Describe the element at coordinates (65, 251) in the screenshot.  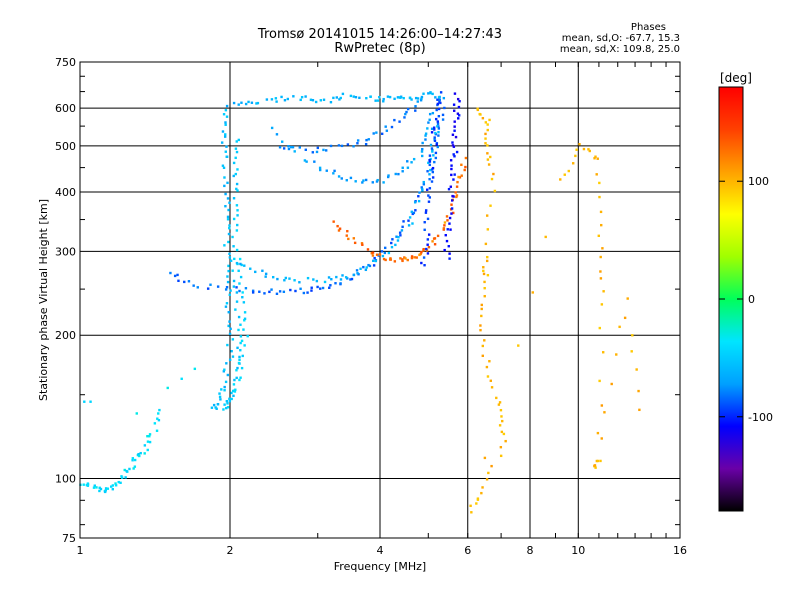
I see `y-tick-label: 300` at that location.